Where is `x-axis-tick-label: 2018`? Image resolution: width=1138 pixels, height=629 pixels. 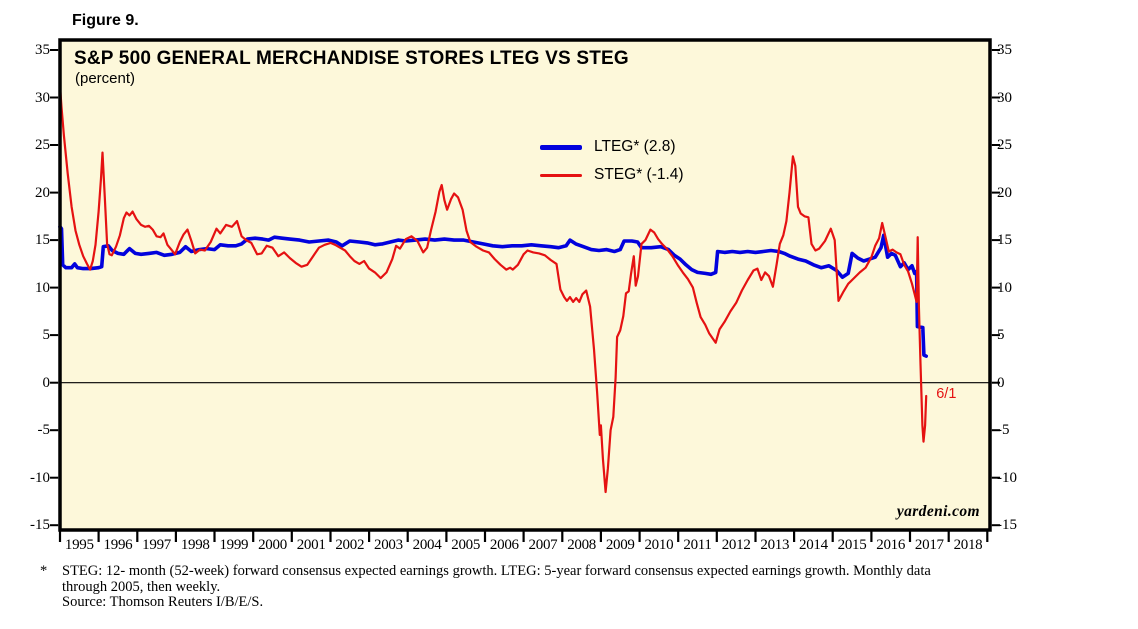 x-axis-tick-label: 2018 is located at coordinates (968, 545).